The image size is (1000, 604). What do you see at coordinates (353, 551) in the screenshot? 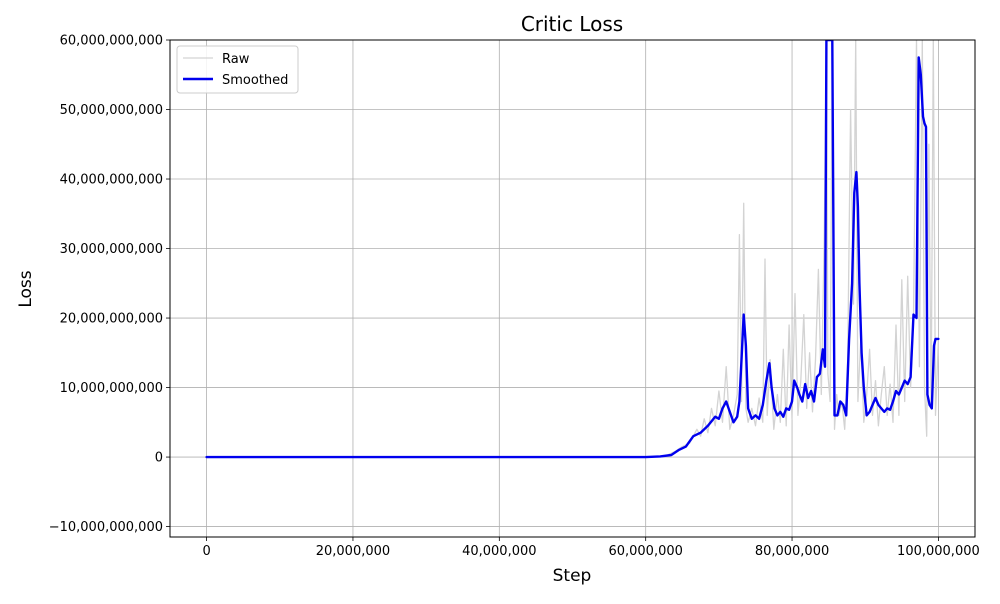
I see `x-tick-label: 20,000,000` at bounding box center [353, 551].